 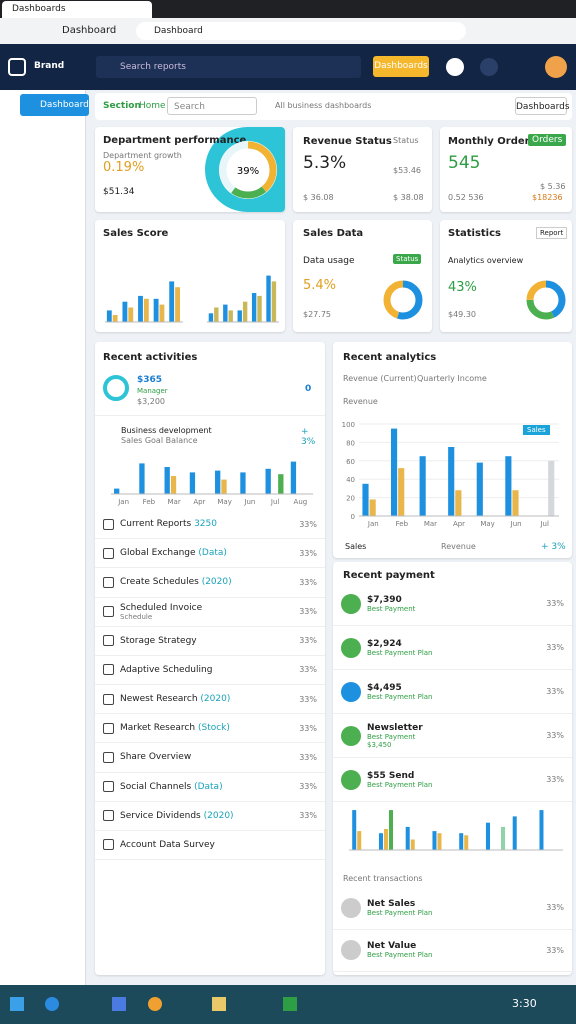 What do you see at coordinates (462, 287) in the screenshot?
I see `card-value: 43%` at bounding box center [462, 287].